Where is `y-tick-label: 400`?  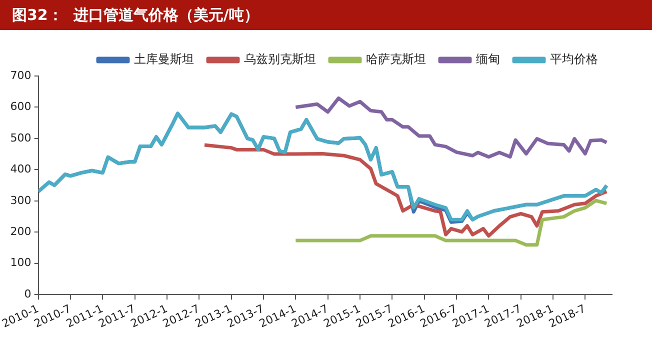
y-tick-label: 400 is located at coordinates (21, 169).